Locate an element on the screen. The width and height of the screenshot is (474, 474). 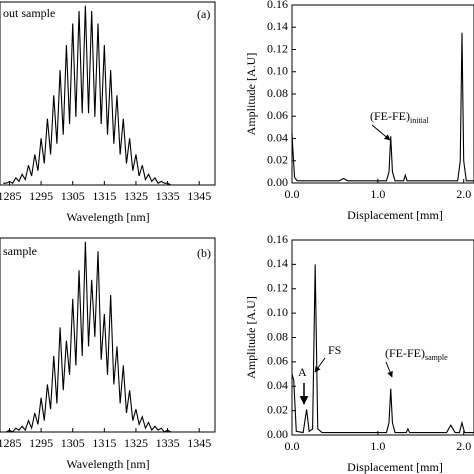
annotation: (FE-FE)initial is located at coordinates (399, 117).